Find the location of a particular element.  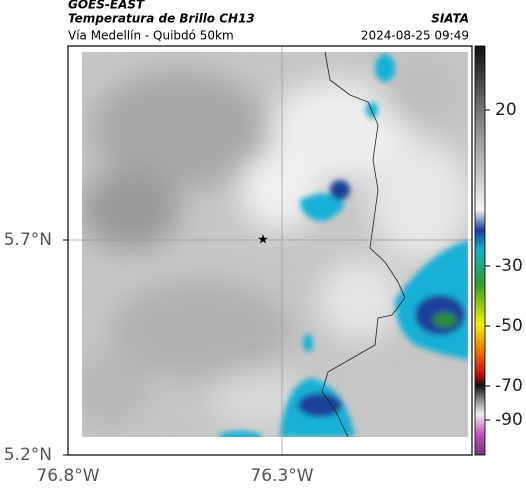

timestamp: 2024-08-25 09:49 is located at coordinates (415, 36).